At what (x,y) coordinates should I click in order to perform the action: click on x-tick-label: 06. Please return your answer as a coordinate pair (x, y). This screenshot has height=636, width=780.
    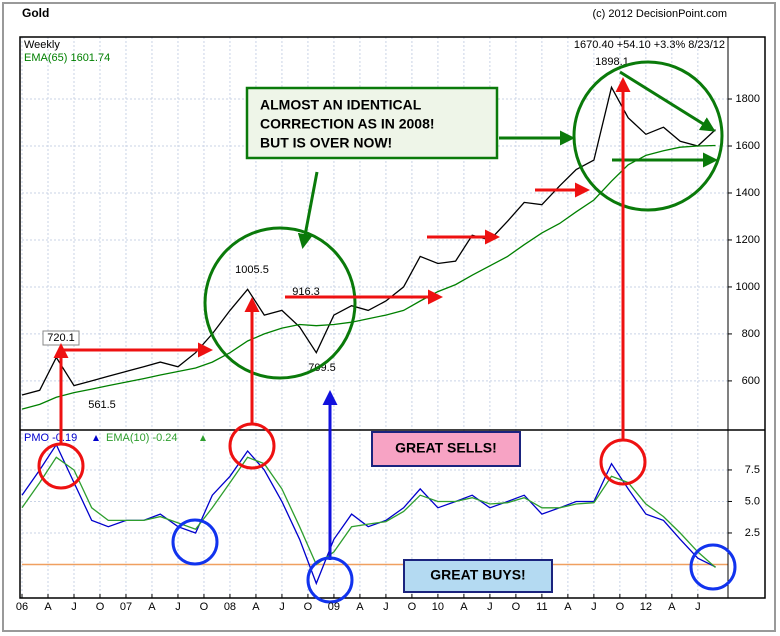
    Looking at the image, I should click on (22, 607).